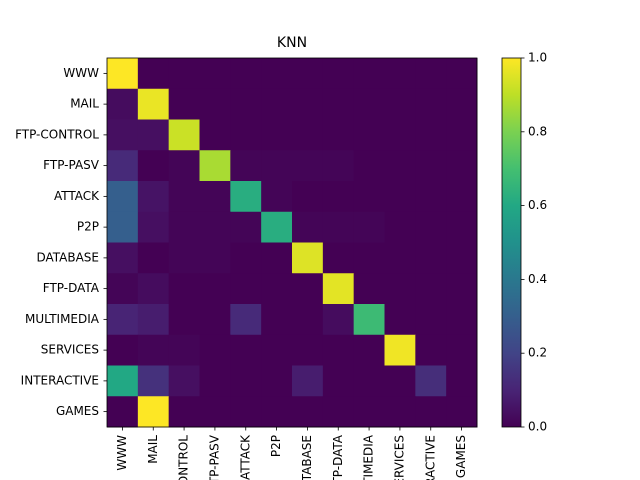 This screenshot has width=640, height=480. Describe the element at coordinates (214, 457) in the screenshot. I see `x-tick-label: FTP-PASV` at that location.